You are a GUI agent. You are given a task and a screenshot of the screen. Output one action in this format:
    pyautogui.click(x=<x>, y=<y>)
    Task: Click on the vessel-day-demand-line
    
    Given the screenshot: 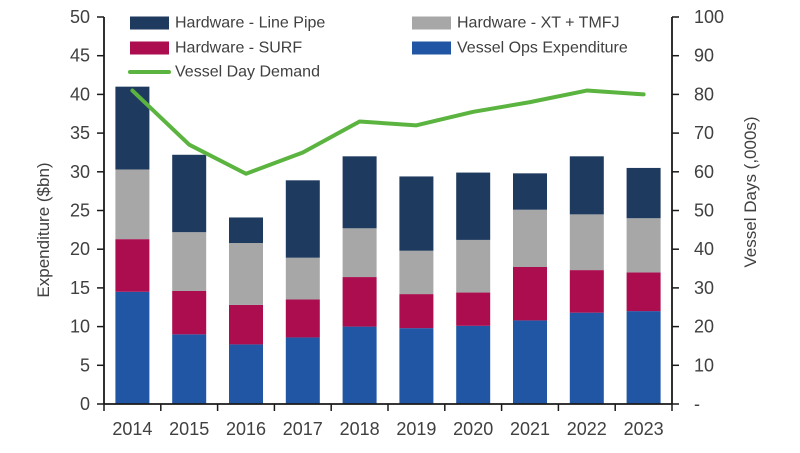 What is the action you would take?
    pyautogui.click(x=388, y=132)
    